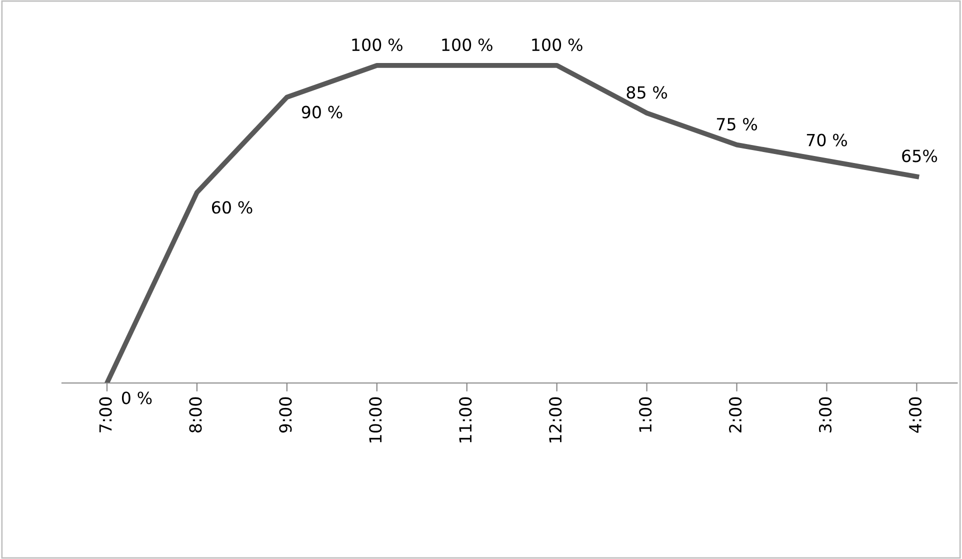  Describe the element at coordinates (105, 414) in the screenshot. I see `x-tick-label: 7:00` at that location.